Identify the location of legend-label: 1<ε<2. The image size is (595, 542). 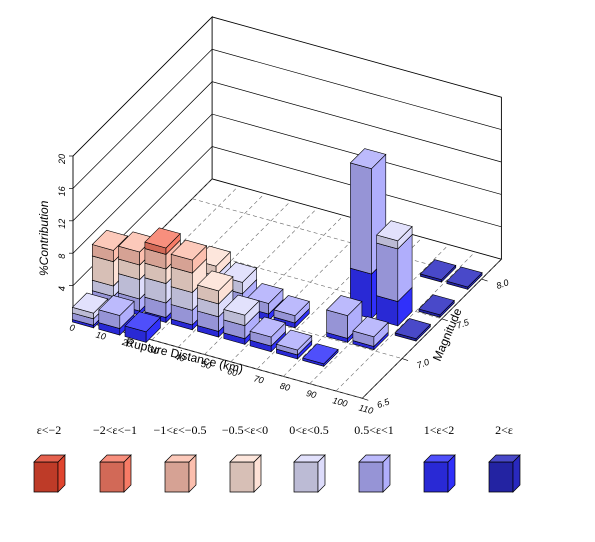
(439, 430).